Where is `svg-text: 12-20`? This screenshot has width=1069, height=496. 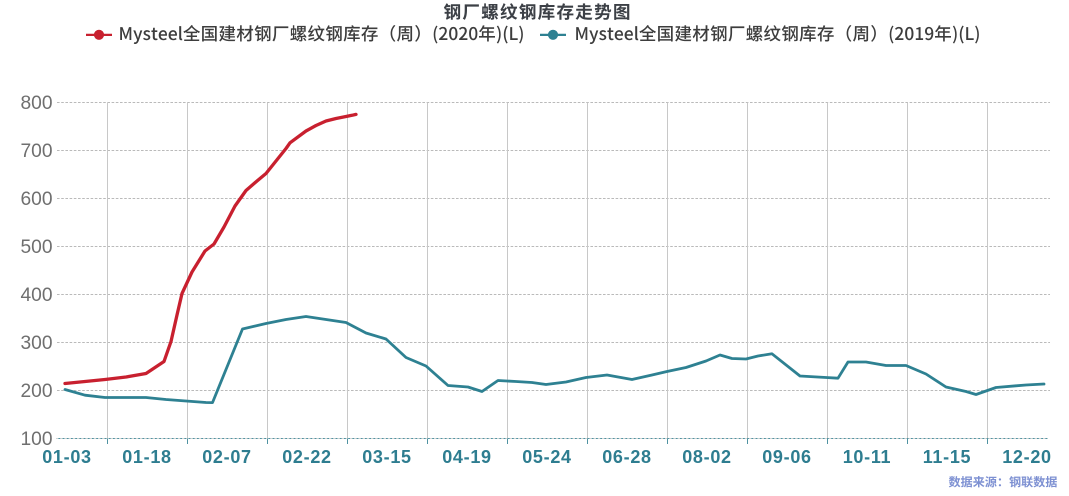
svg-text: 12-20 is located at coordinates (1027, 457).